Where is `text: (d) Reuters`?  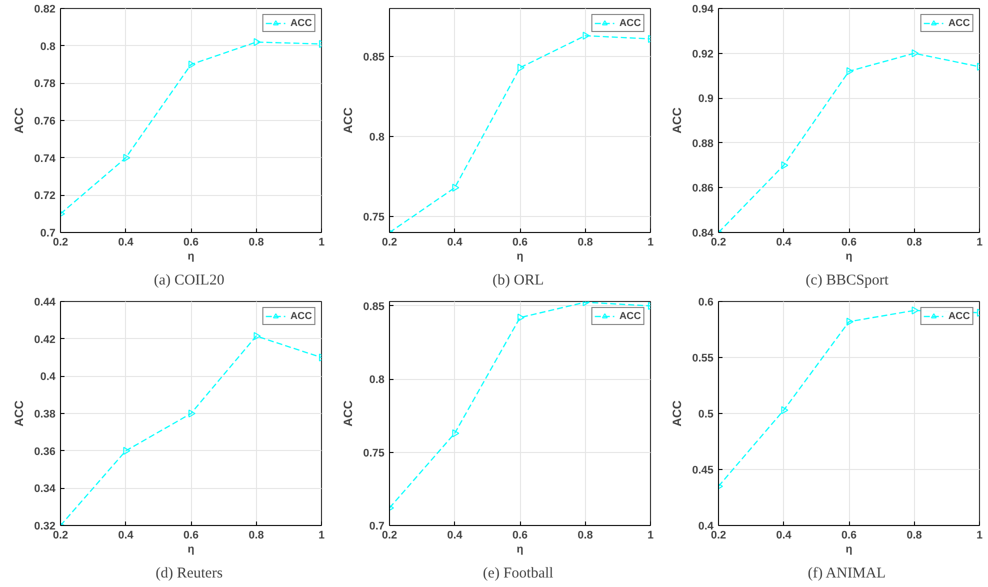 text: (d) Reuters is located at coordinates (189, 574).